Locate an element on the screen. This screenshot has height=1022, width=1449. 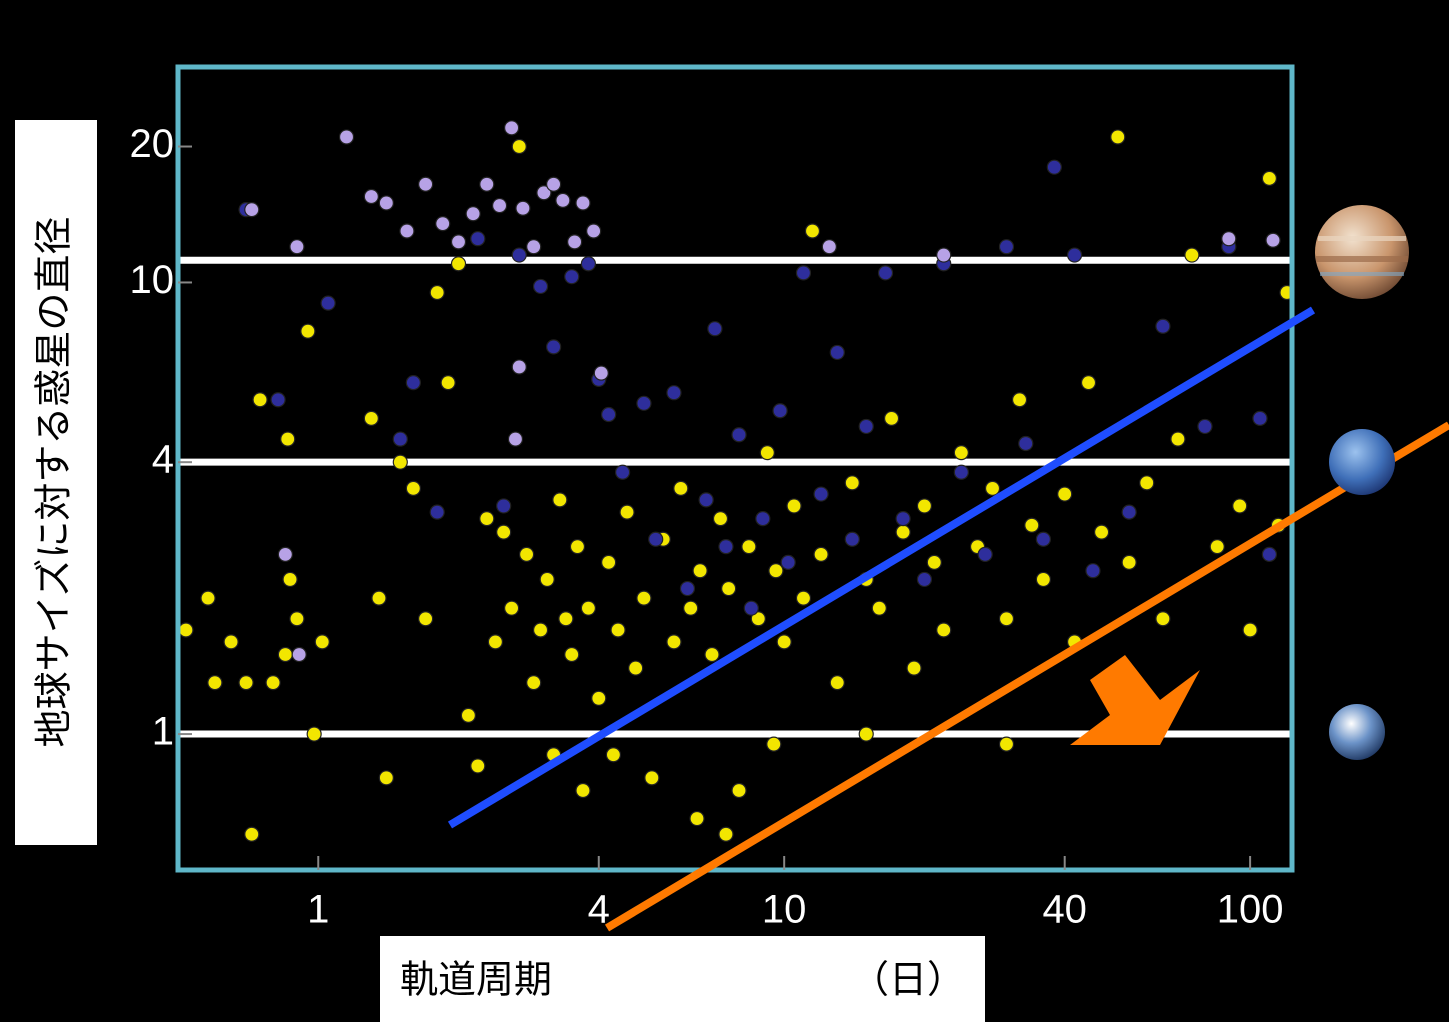
y-tick-label: 10 is located at coordinates (152, 280).